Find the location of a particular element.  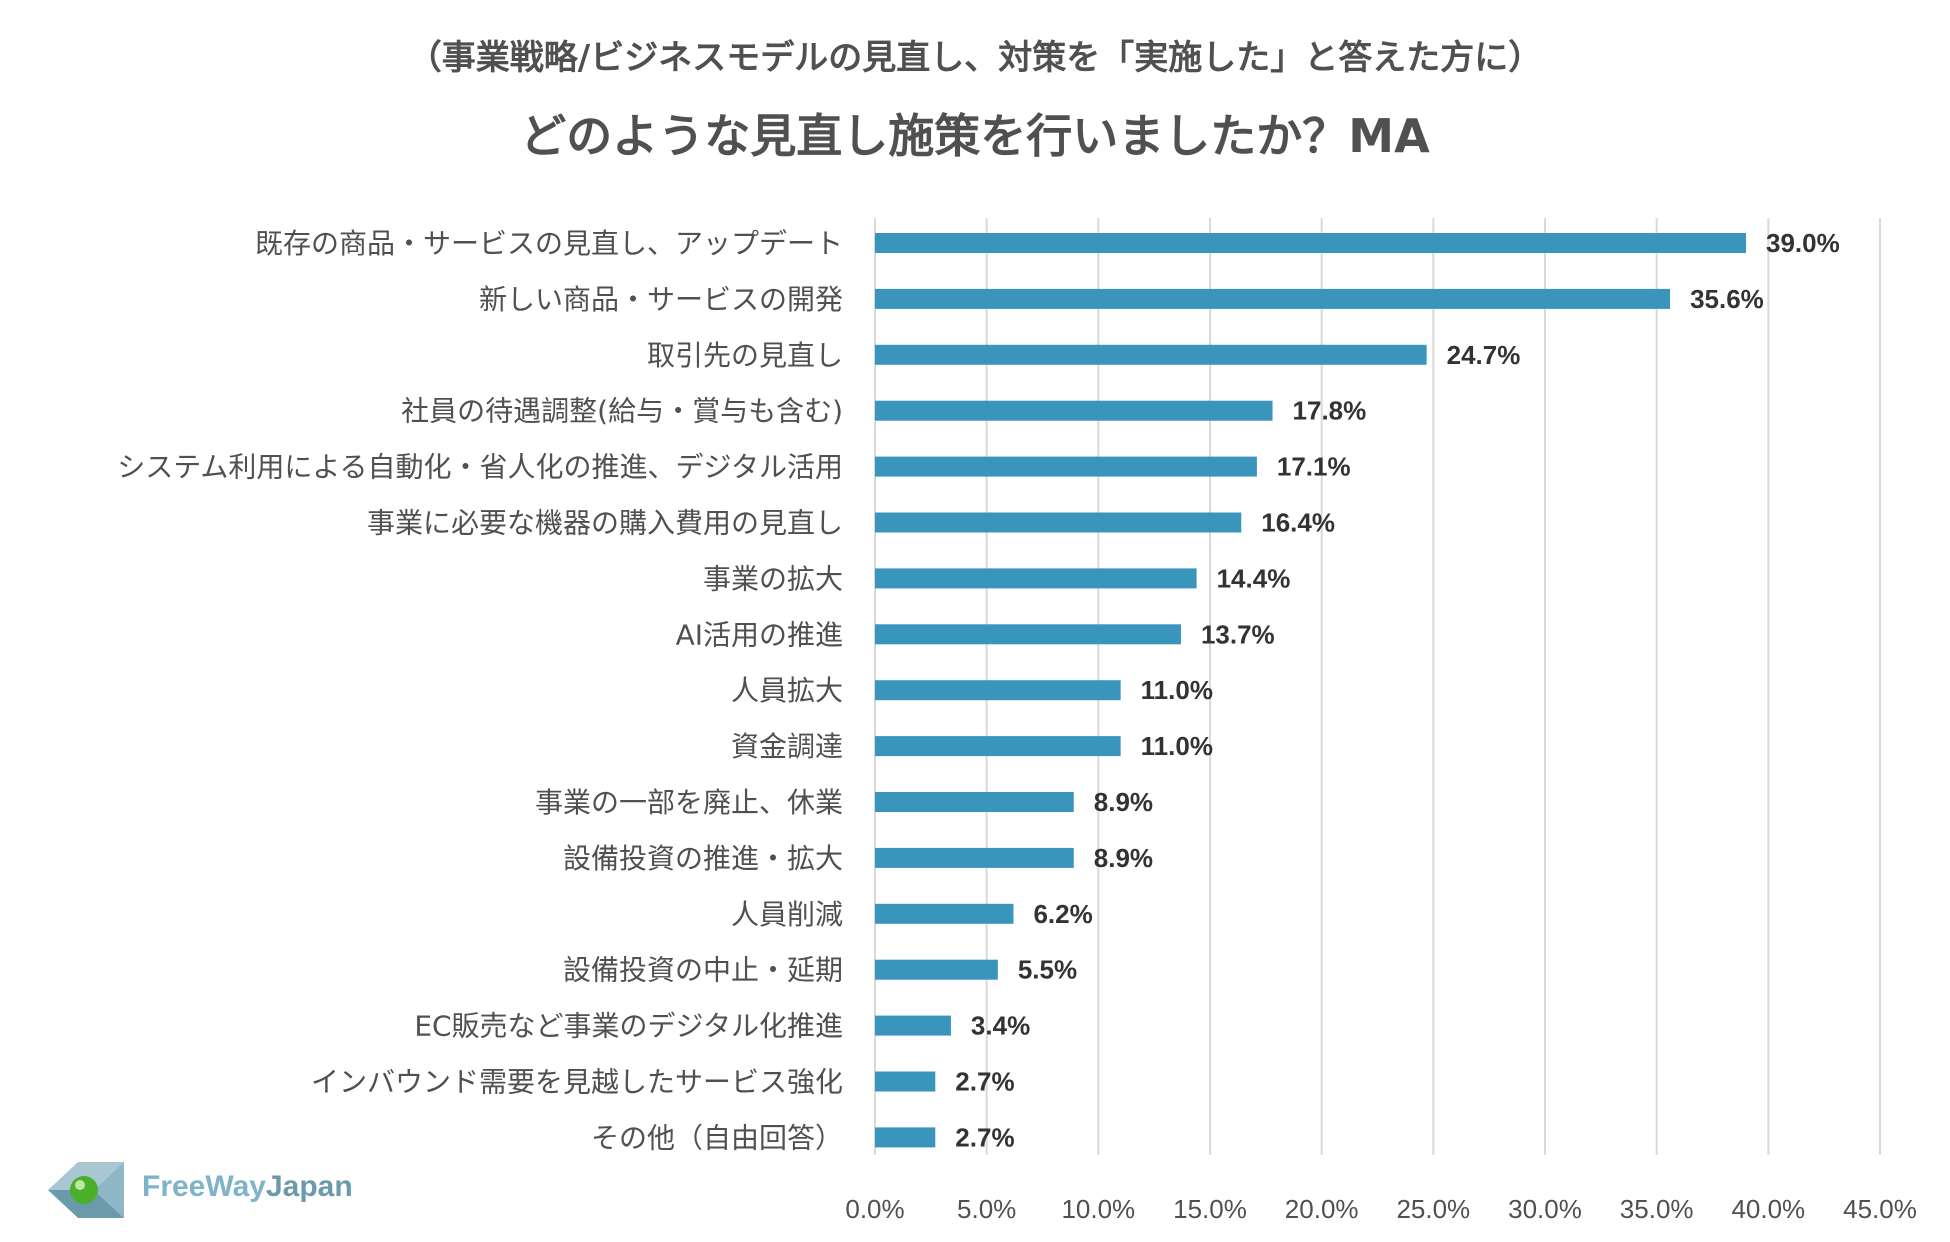

category-label: 事業の一部を廃止、休業 is located at coordinates (689, 802).